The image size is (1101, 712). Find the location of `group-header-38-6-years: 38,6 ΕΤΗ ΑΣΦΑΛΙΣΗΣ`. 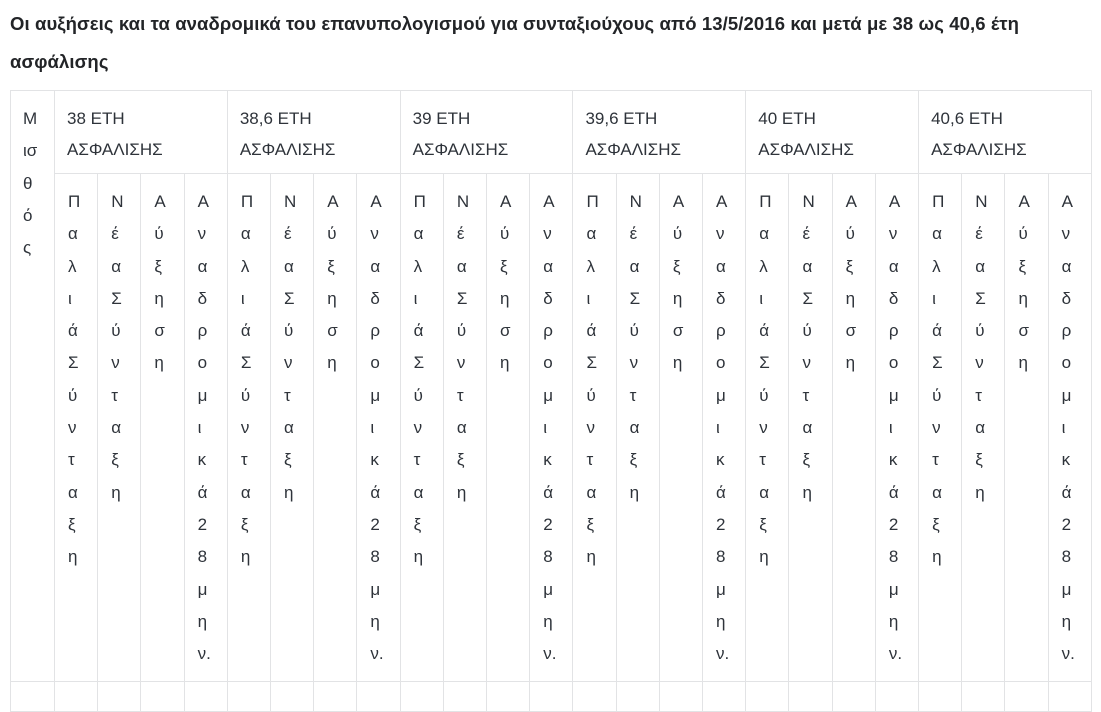

group-header-38-6-years: 38,6 ΕΤΗ ΑΣΦΑΛΙΣΗΣ is located at coordinates (313, 132).